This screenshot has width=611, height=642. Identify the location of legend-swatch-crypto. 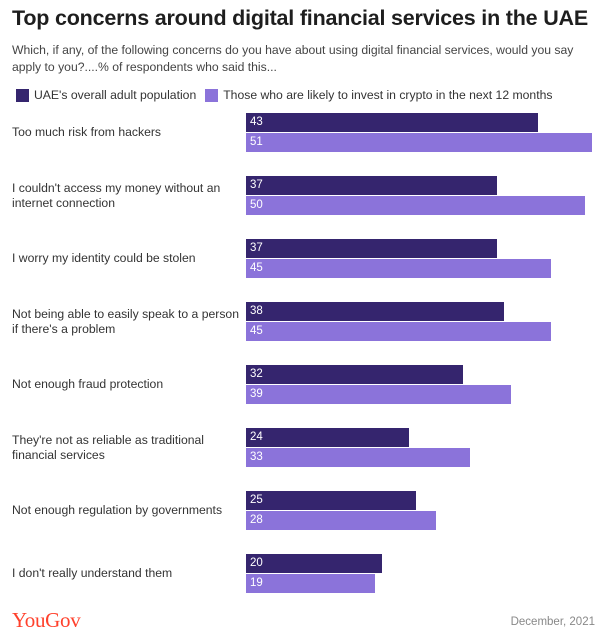
(212, 95).